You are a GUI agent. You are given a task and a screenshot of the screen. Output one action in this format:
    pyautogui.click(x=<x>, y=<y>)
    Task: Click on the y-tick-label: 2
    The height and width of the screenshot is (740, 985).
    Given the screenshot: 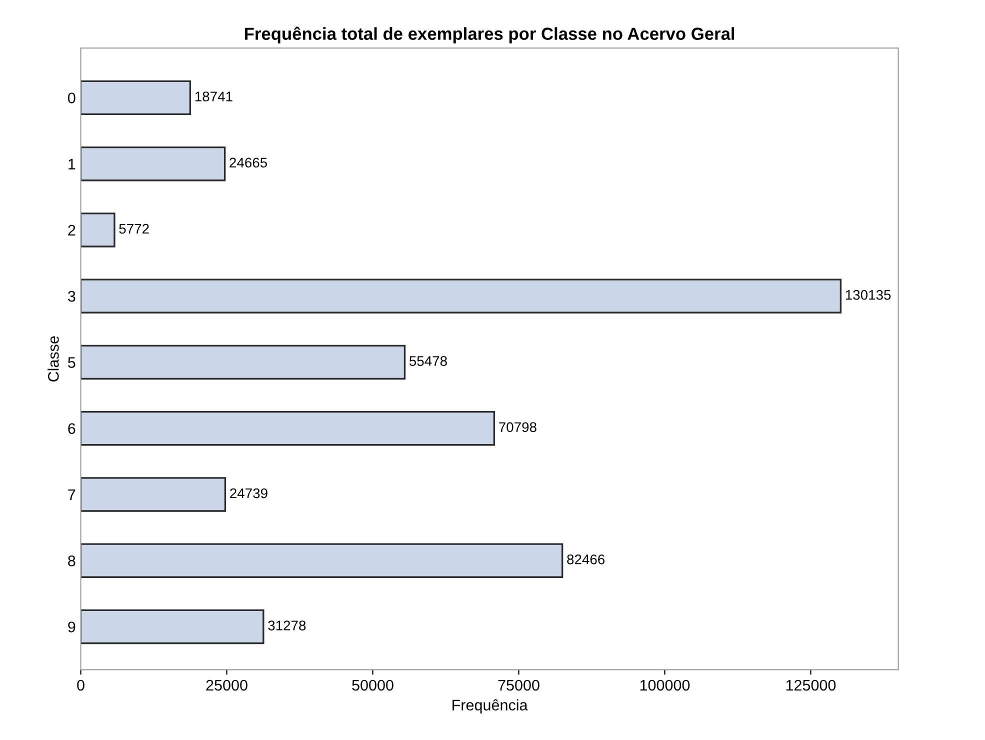 What is the action you would take?
    pyautogui.click(x=72, y=230)
    